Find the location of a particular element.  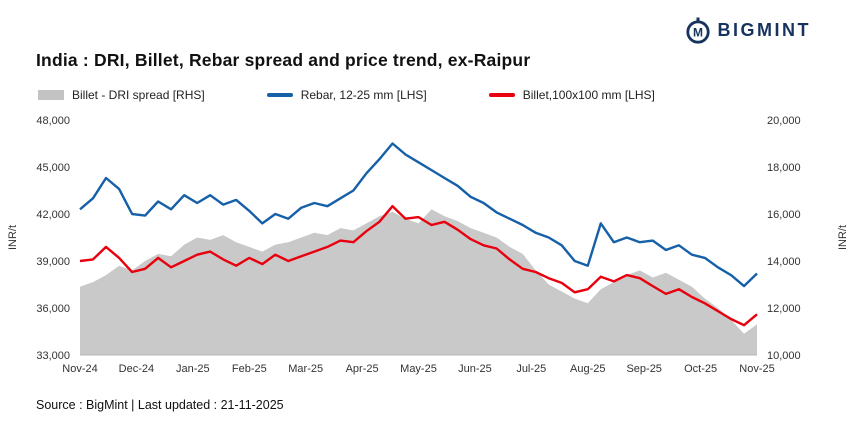

x-tick-label: Nov-25 is located at coordinates (756, 369).